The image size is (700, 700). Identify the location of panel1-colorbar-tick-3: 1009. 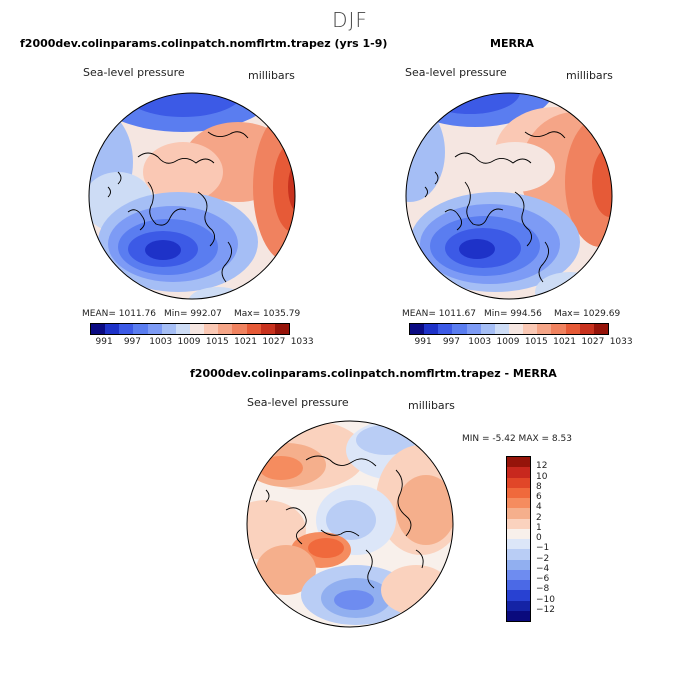
(189, 342).